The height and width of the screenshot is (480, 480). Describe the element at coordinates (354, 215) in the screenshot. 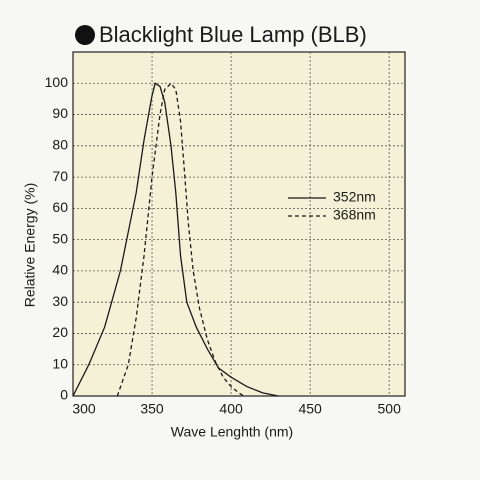

I see `legend-label: 368nm` at that location.